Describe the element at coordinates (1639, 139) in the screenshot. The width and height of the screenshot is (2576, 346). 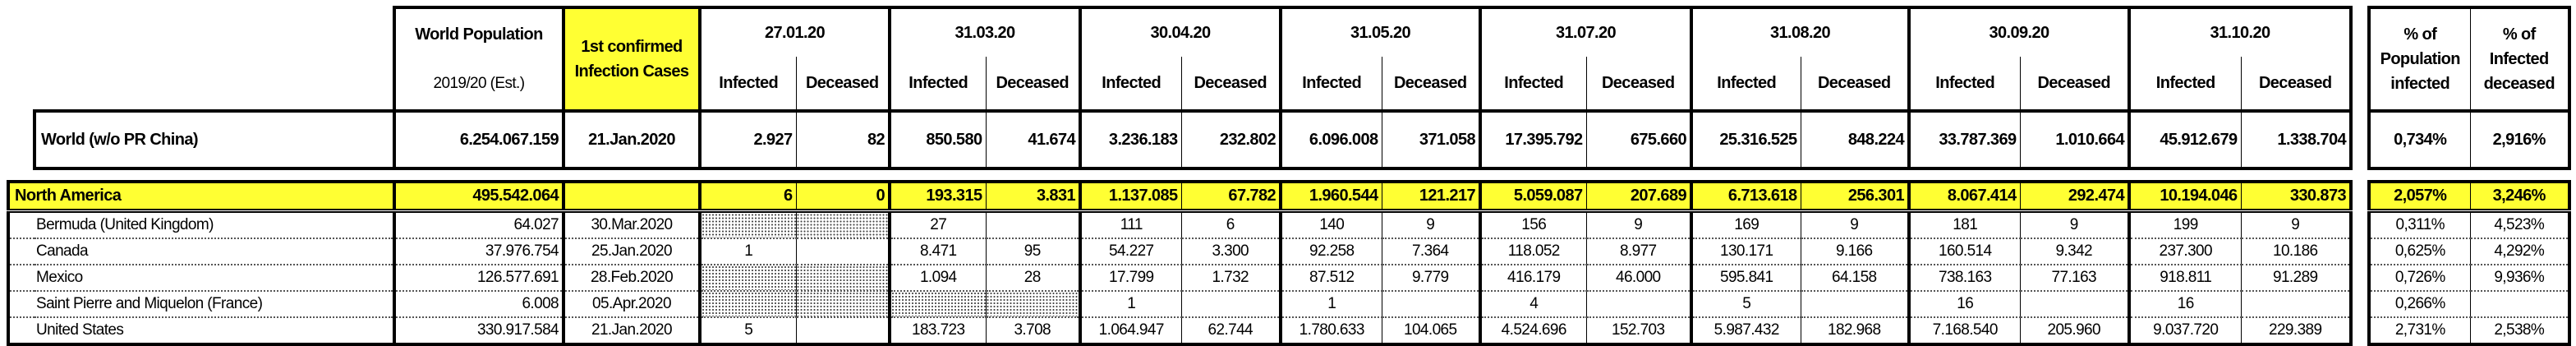
I see `deceased-value: 675.660` at that location.